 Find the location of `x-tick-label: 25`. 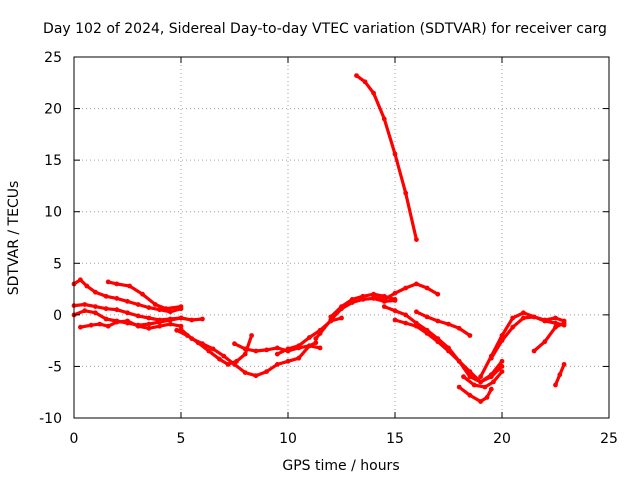

x-tick-label: 25 is located at coordinates (609, 439).